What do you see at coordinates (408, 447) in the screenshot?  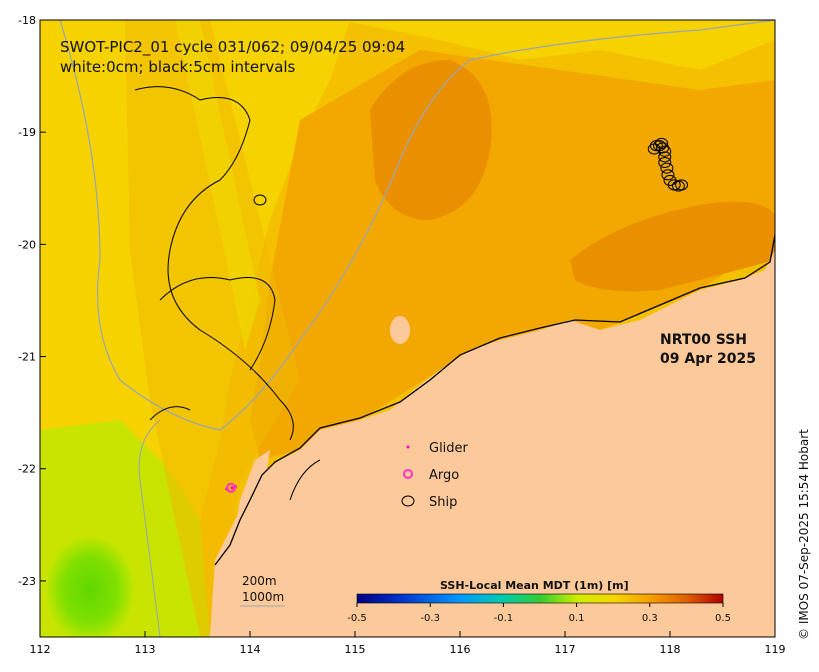 I see `glider-legend-icon` at bounding box center [408, 447].